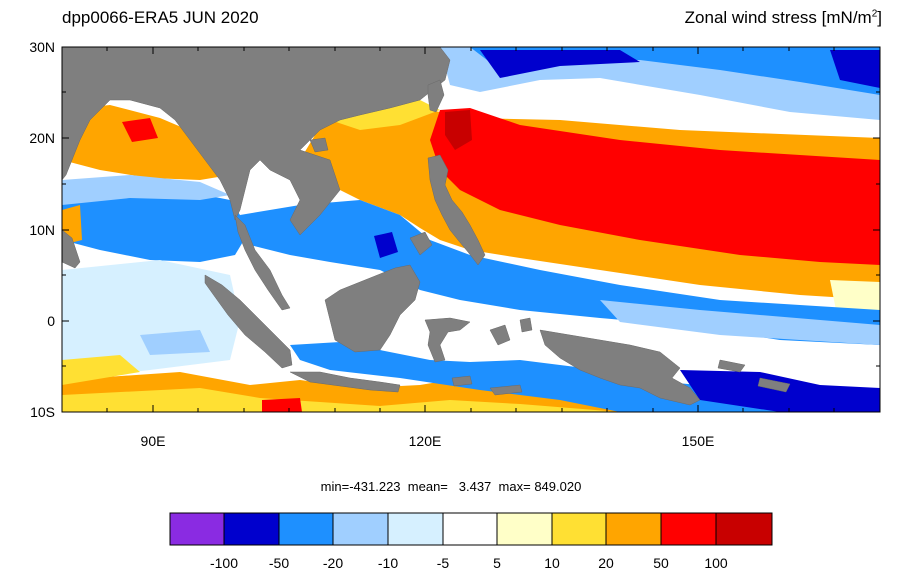 The width and height of the screenshot is (902, 576). Describe the element at coordinates (388, 563) in the screenshot. I see `colorbar-label-4: -10` at that location.